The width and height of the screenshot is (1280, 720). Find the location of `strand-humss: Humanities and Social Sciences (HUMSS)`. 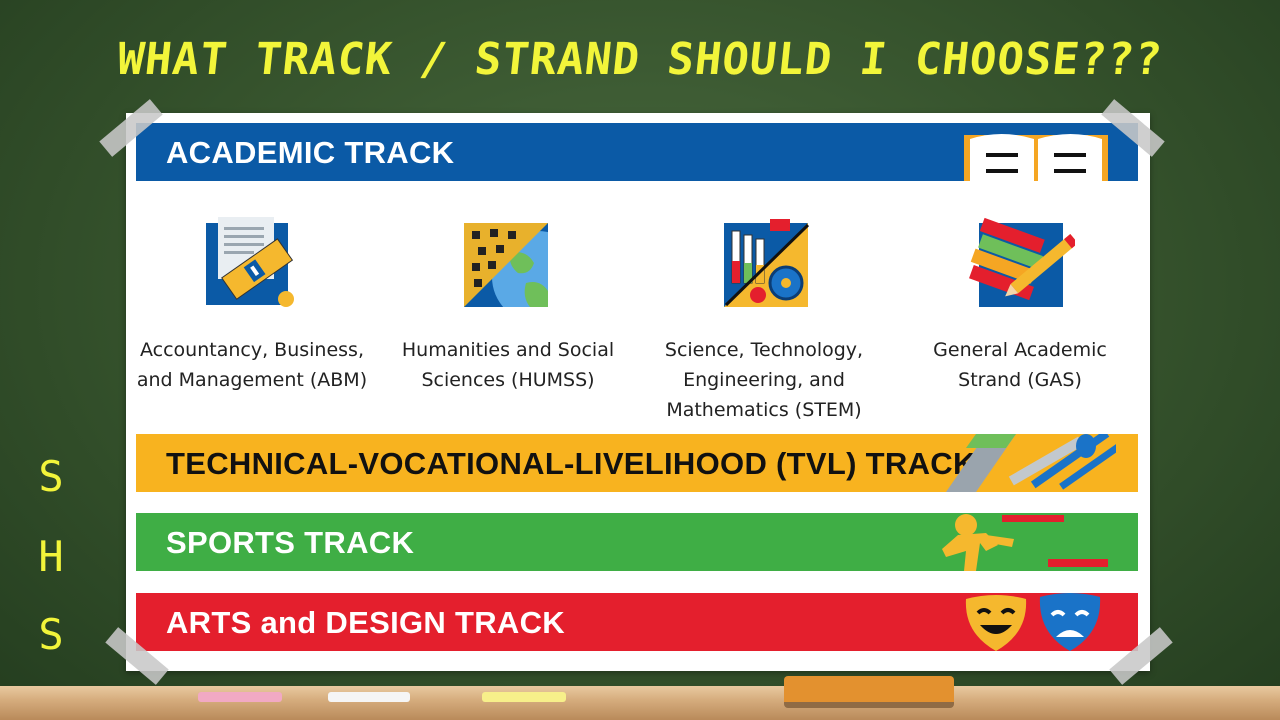

strand-humss: Humanities and Social Sciences (HUMSS) is located at coordinates (508, 304).